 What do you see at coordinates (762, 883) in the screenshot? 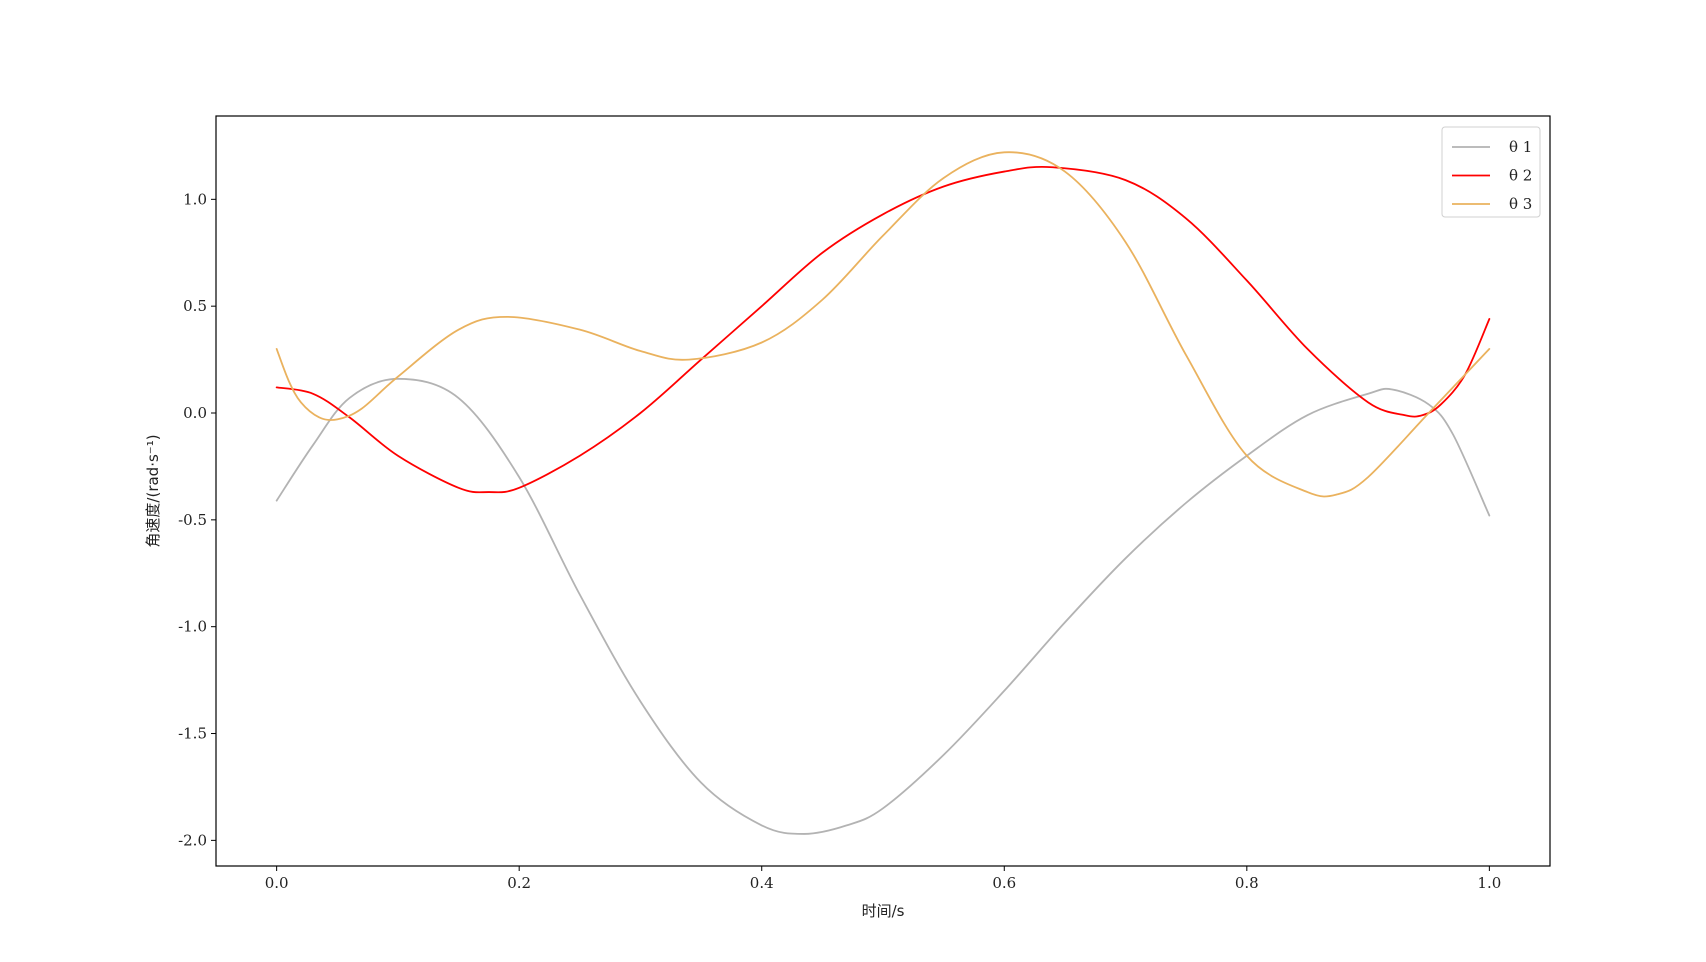
I see `x-tick-label: 0.4` at bounding box center [762, 883].